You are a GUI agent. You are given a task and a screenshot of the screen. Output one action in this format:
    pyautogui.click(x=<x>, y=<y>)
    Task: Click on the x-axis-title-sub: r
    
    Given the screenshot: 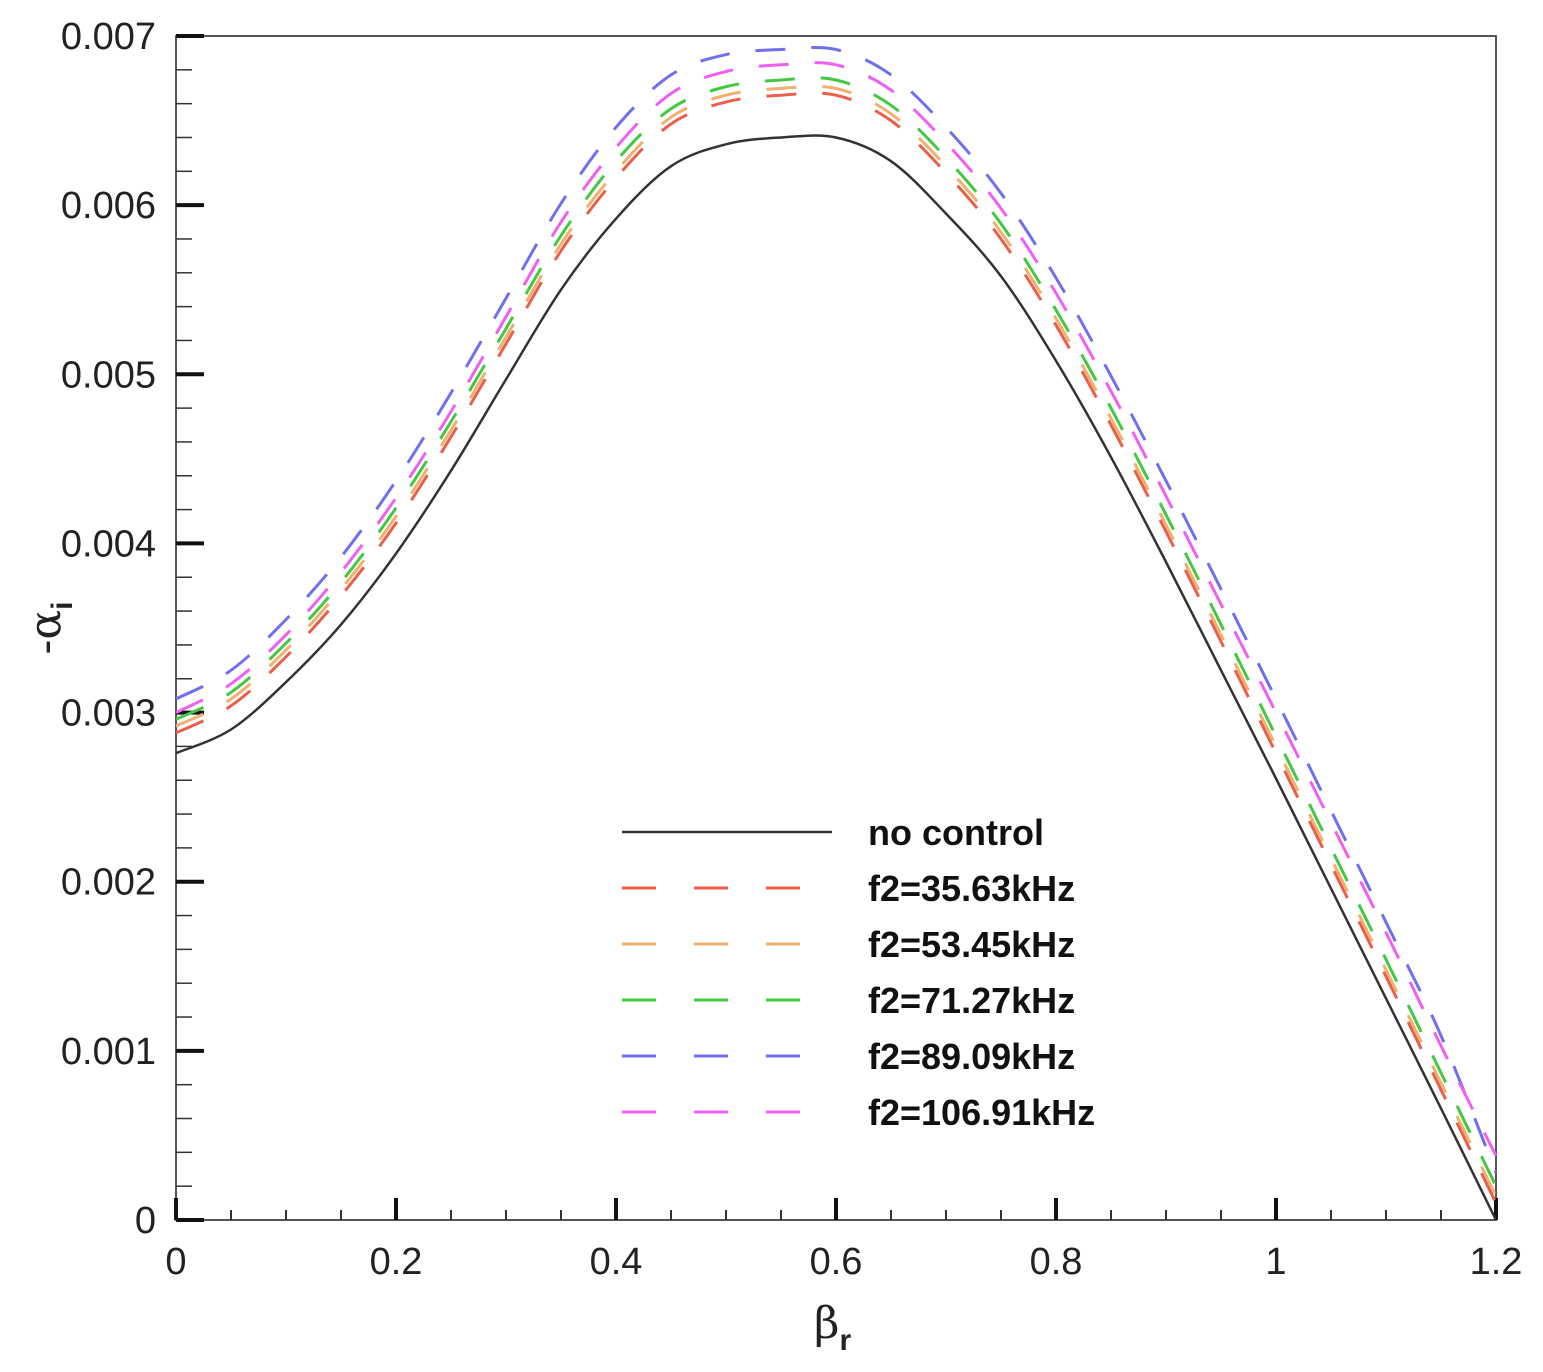 What is the action you would take?
    pyautogui.click(x=845, y=1340)
    